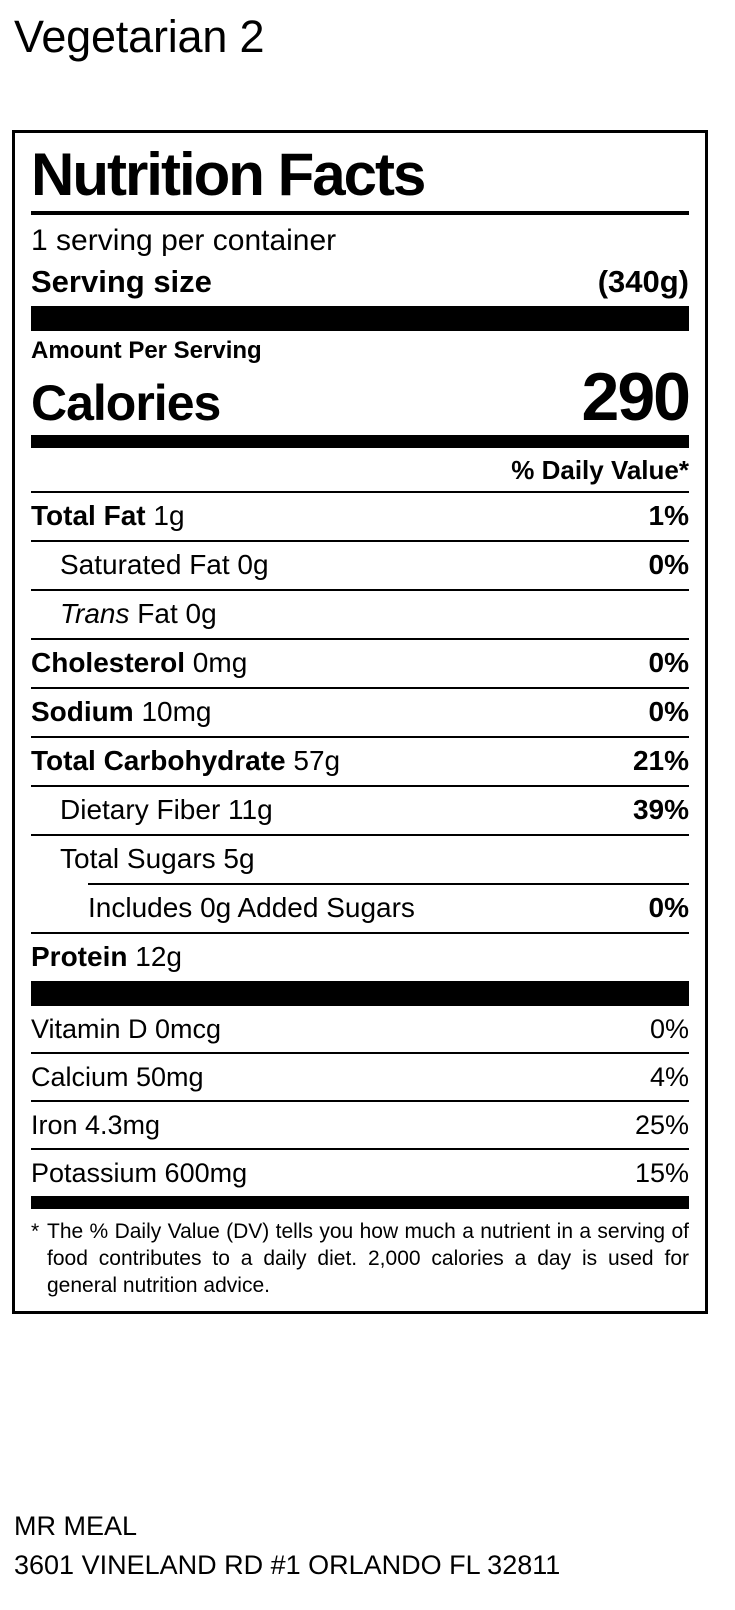 This screenshot has height=1610, width=735. Describe the element at coordinates (121, 711) in the screenshot. I see `nutrient-name: Sodium 10mg` at that location.